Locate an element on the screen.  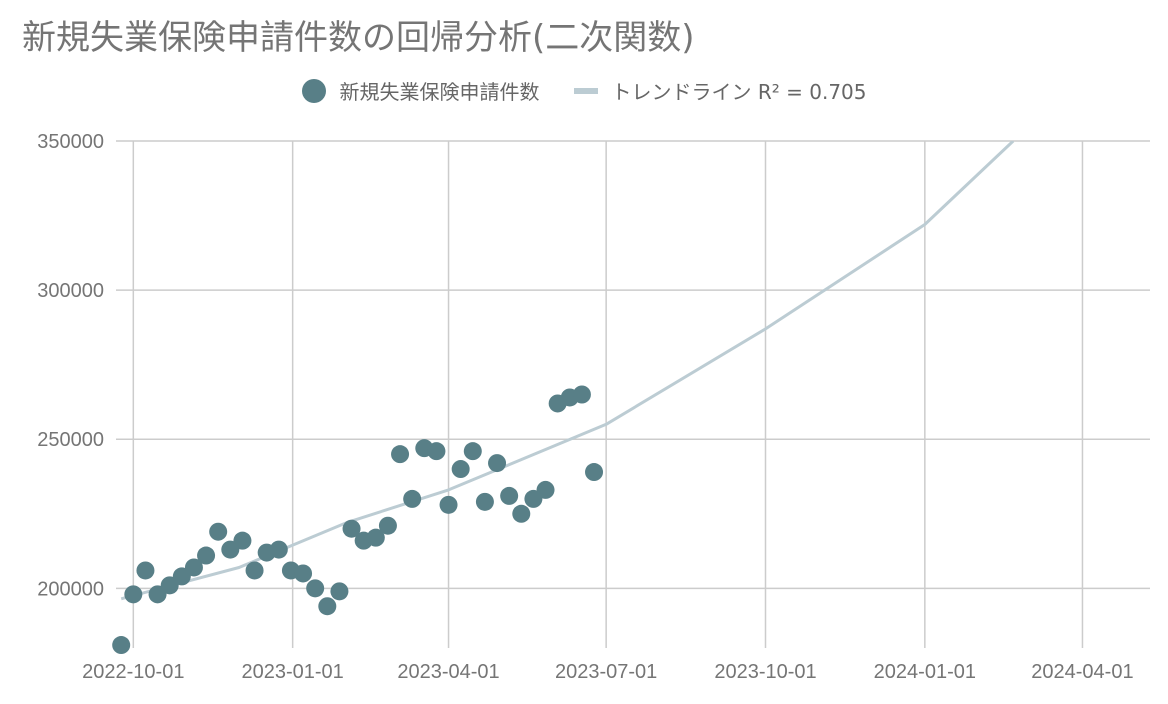
y-tick-label: 300000 is located at coordinates (70, 291).